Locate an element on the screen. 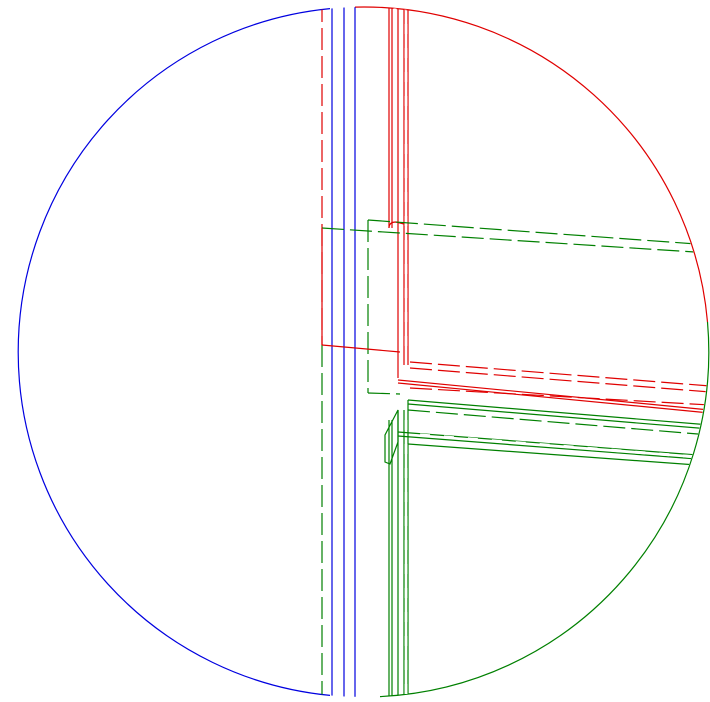 This screenshot has width=710, height=702. red-column is located at coordinates (398, 192).